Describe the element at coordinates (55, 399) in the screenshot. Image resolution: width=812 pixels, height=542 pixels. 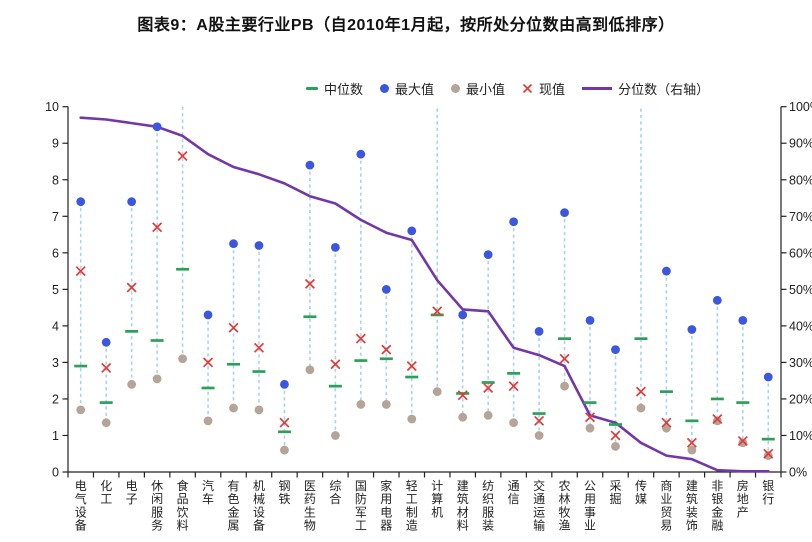
I see `y-axis-label-left: 2` at that location.